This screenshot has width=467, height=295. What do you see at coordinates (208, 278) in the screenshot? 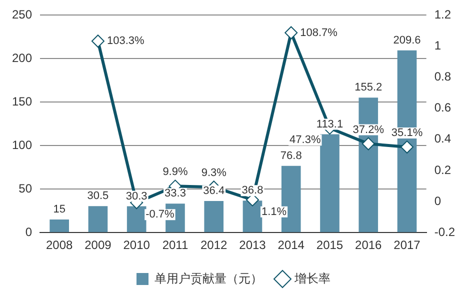
I see `legend-label: 单用户贡献量（元）` at bounding box center [208, 278].